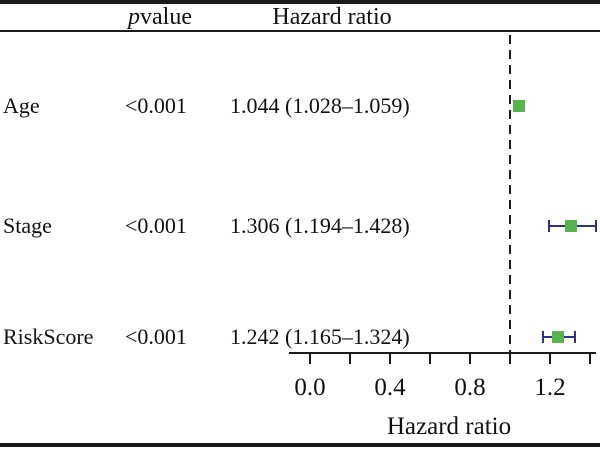 The height and width of the screenshot is (450, 600). I want to click on row-label: Stage, so click(27, 225).